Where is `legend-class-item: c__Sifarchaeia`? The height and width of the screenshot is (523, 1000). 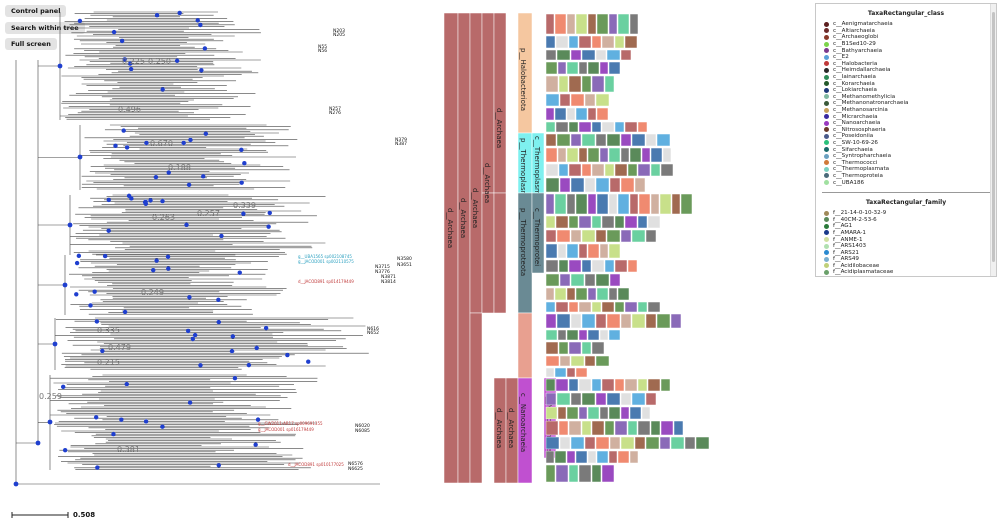 legend-class-item: c__Sifarchaeia is located at coordinates (906, 149).